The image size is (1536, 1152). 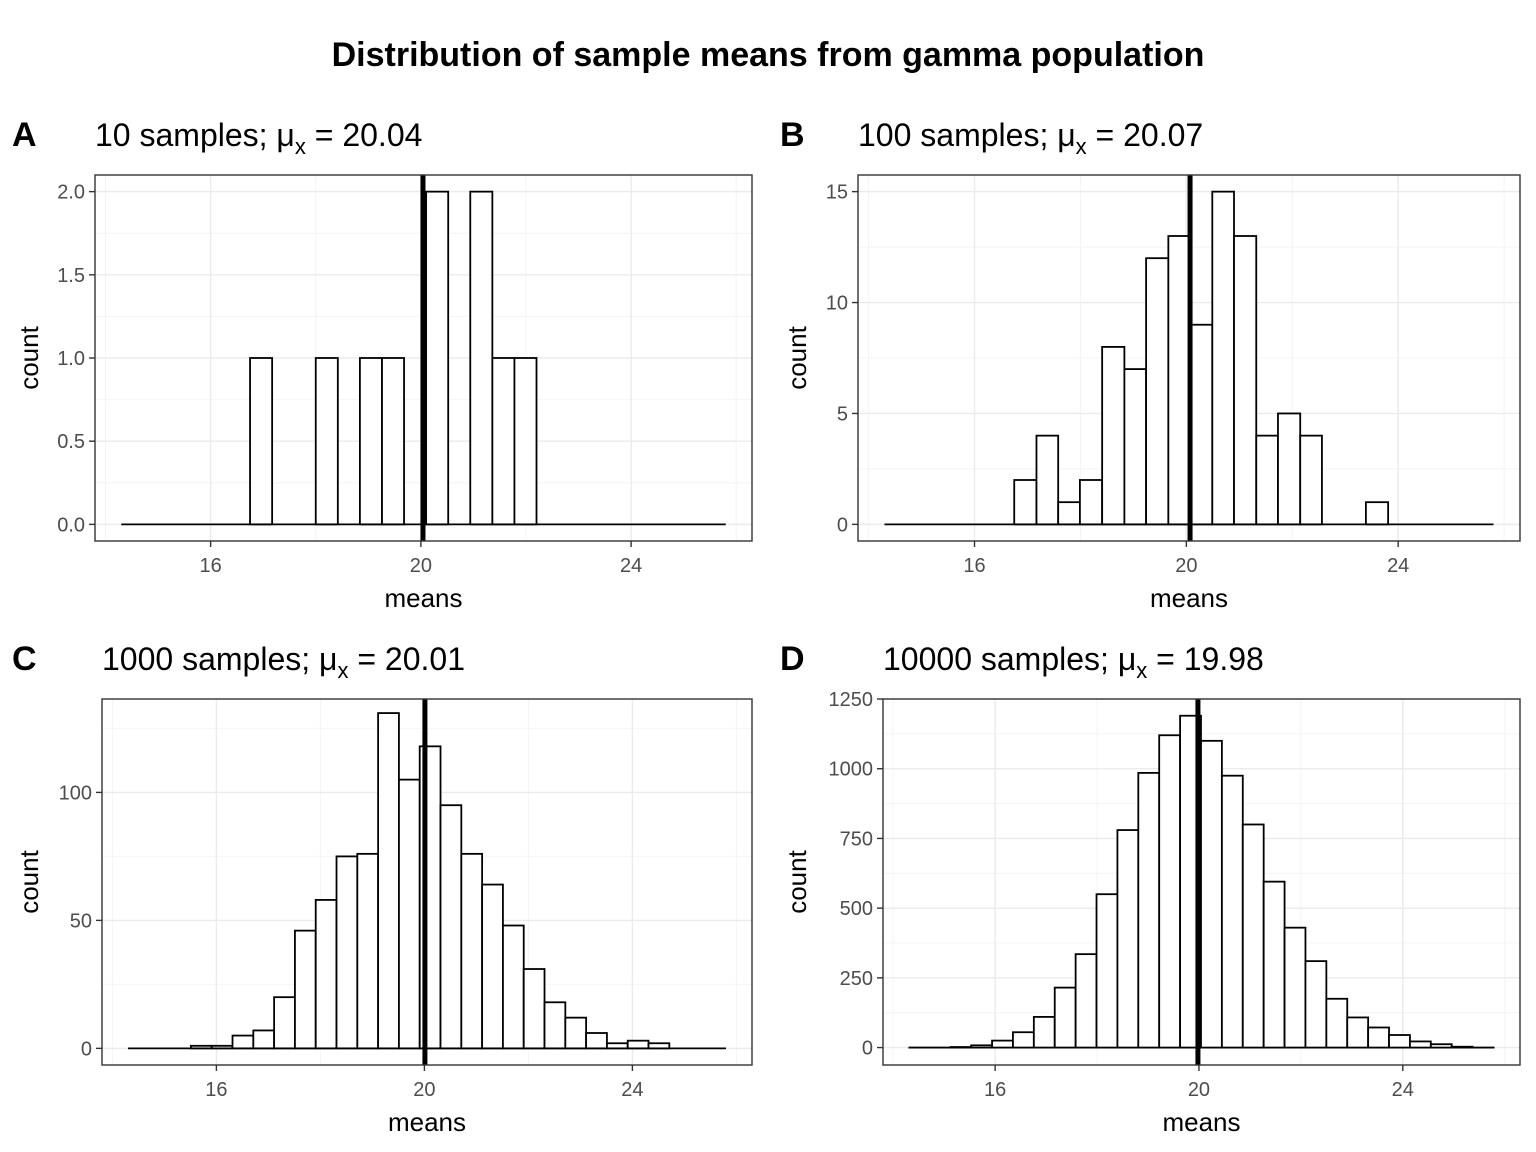 I want to click on histogram-bars, so click(x=393, y=358).